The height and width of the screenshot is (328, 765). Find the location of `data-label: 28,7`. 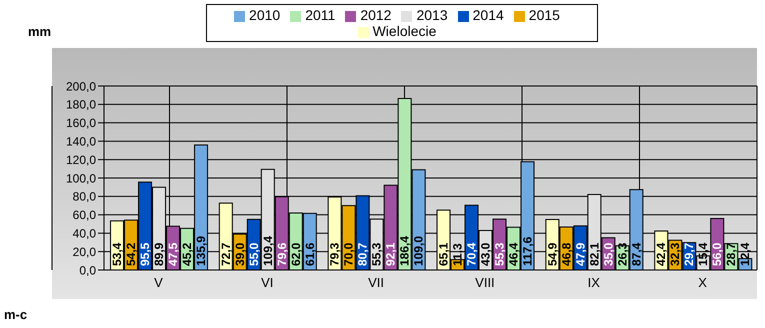

data-label: 28,7 is located at coordinates (731, 254).